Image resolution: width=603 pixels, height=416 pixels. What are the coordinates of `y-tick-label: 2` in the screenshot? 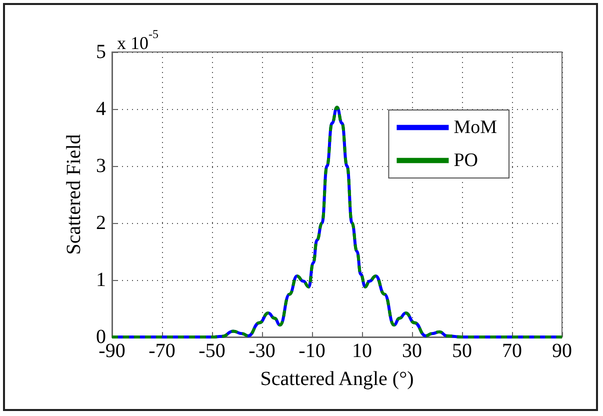 It's located at (101, 223).